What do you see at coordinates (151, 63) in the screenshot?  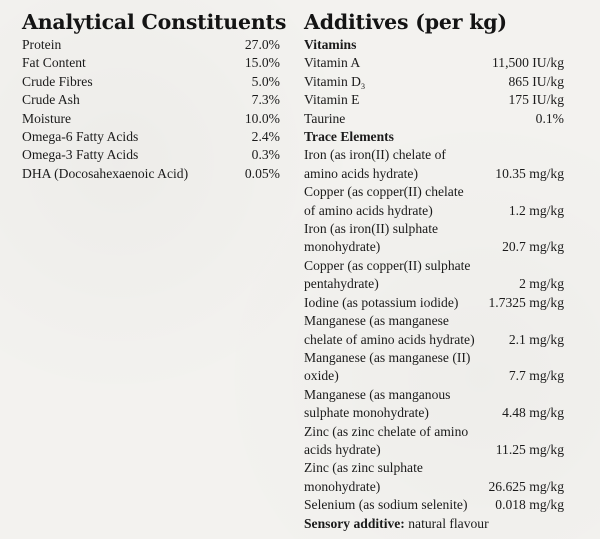 I see `constituent-row: Fat Content 15.0%` at bounding box center [151, 63].